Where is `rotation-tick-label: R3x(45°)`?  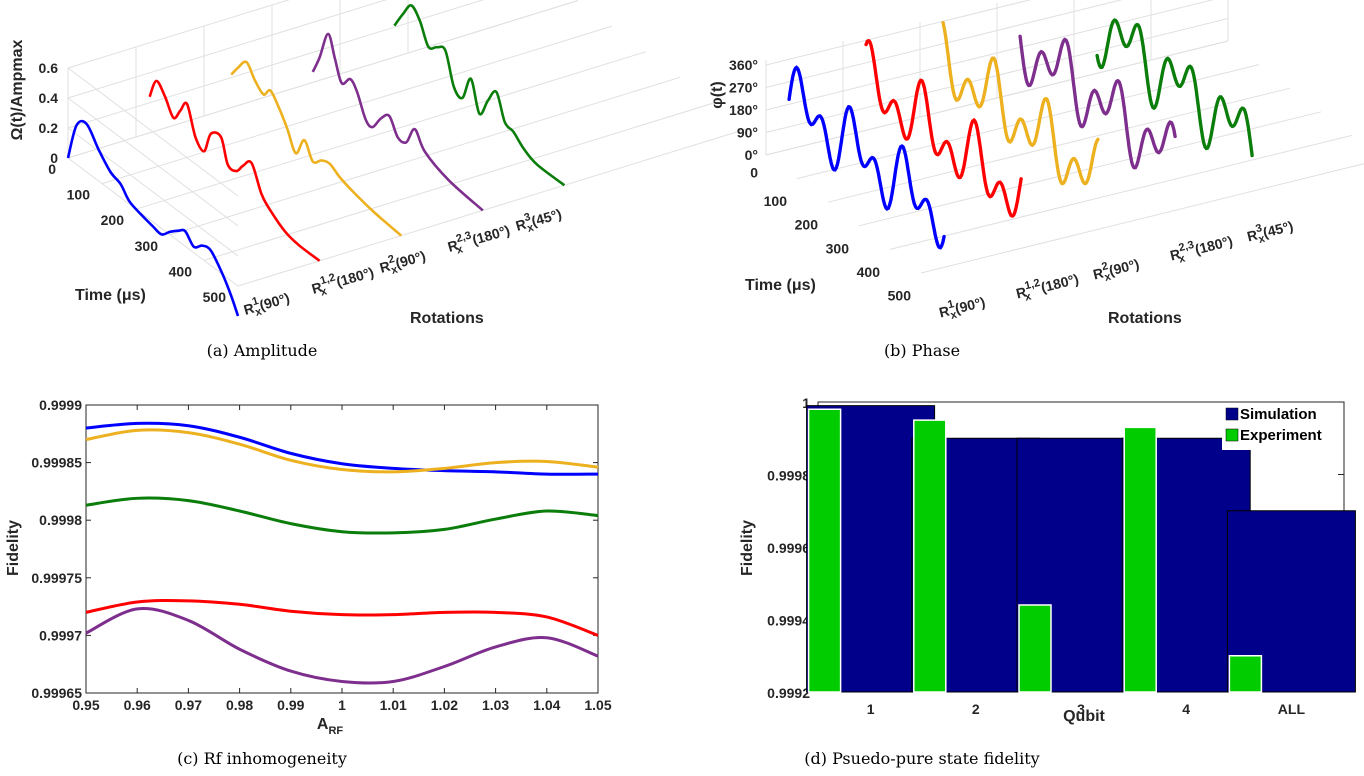
rotation-tick-label: R3x(45°) is located at coordinates (1270, 232).